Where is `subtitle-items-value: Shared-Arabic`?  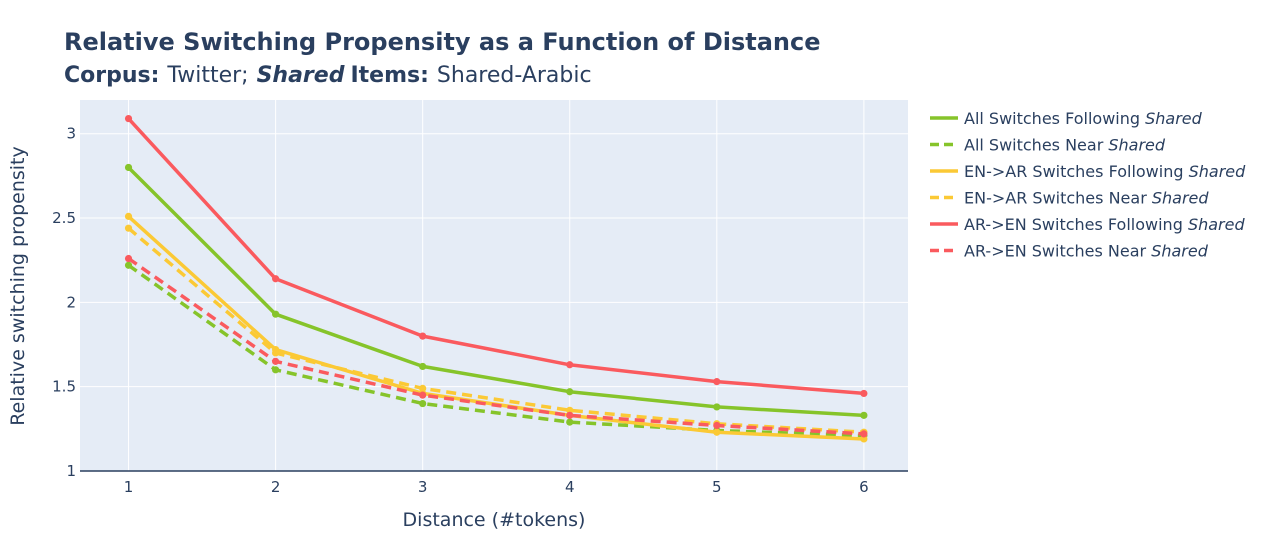 subtitle-items-value: Shared-Arabic is located at coordinates (514, 75).